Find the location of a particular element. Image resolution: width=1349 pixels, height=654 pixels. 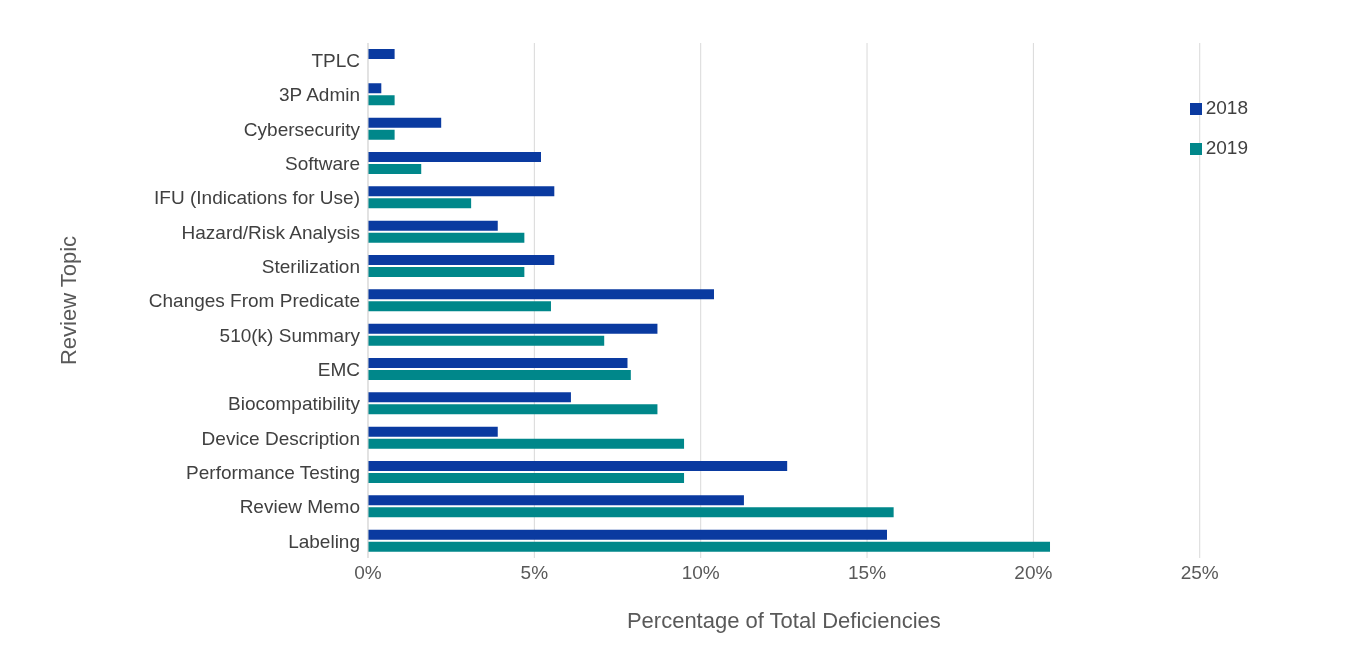

y-tick-label: TPLC is located at coordinates (335, 60).